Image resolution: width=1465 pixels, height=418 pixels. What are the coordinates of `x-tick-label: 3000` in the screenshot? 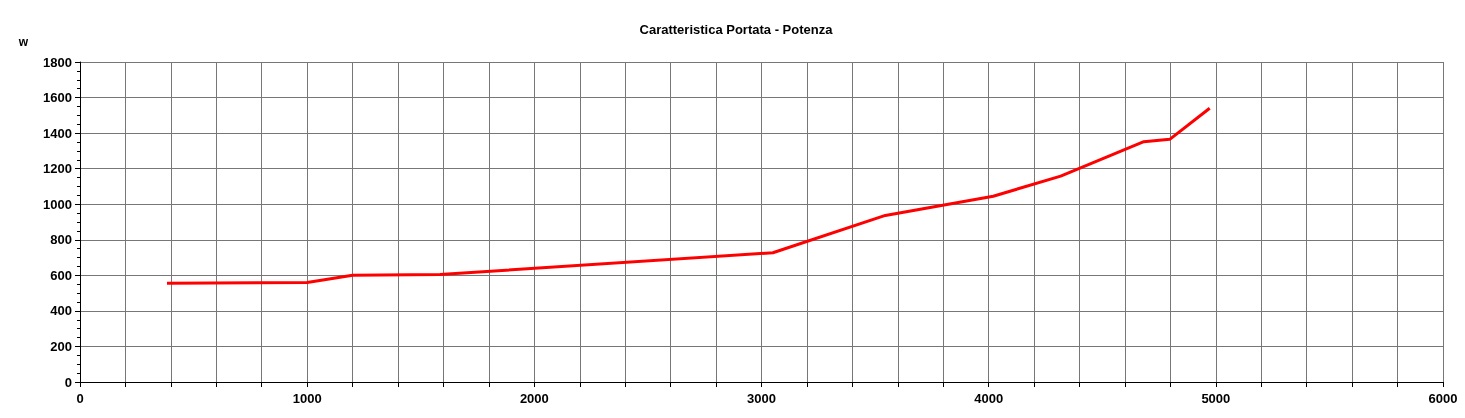 It's located at (761, 398).